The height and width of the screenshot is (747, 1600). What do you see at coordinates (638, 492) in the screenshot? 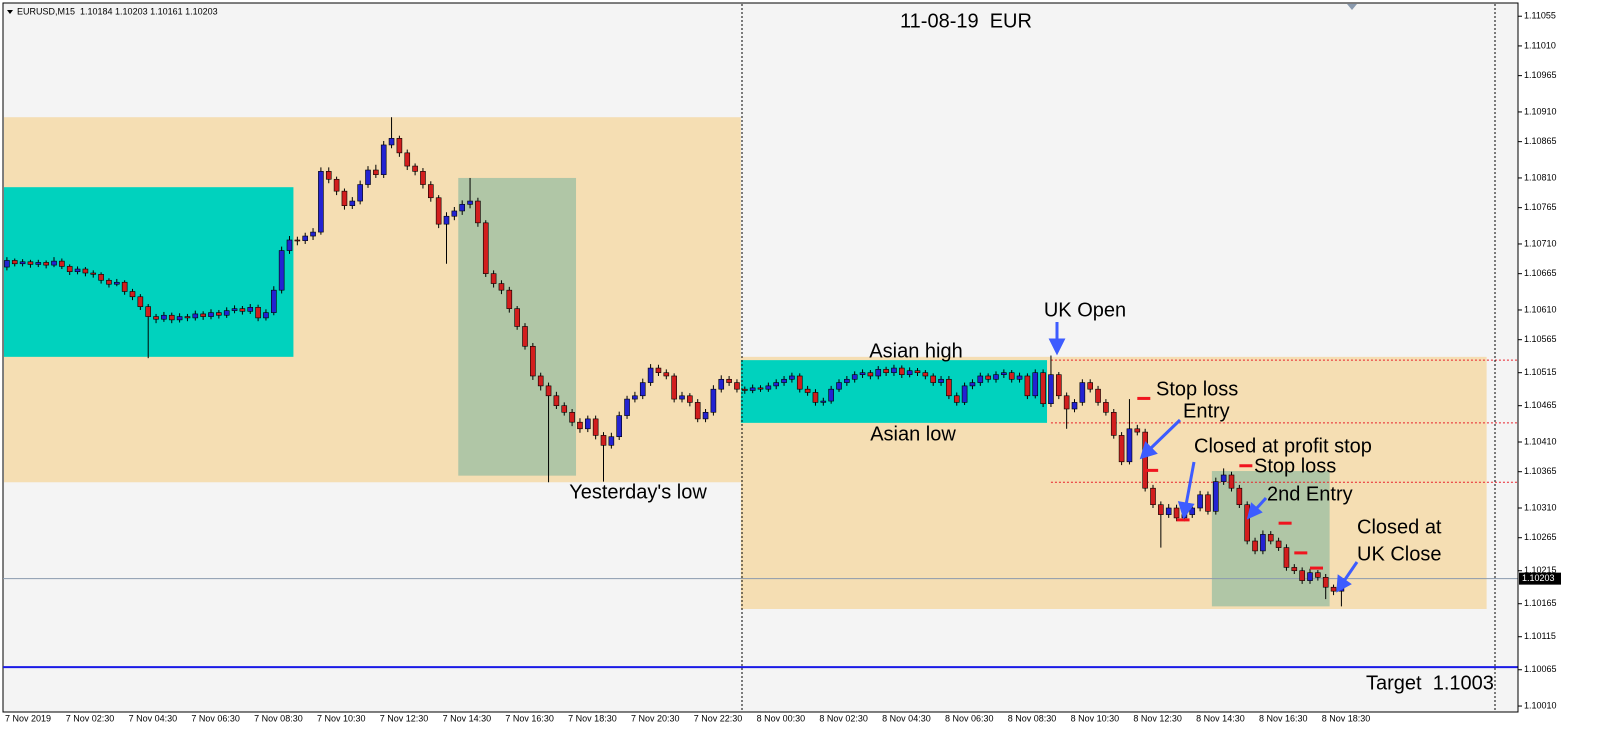
I see `annotation: Yesterday's low` at bounding box center [638, 492].